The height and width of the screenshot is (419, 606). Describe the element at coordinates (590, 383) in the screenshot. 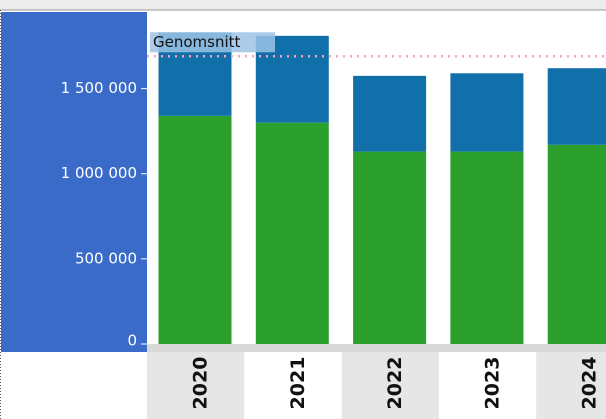

I see `x-tick-label: 2024` at that location.